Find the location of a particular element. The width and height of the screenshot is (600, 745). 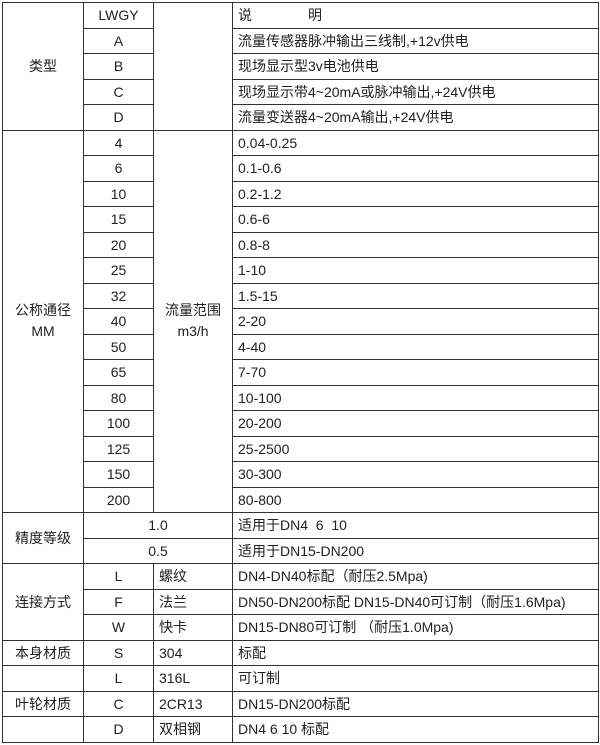

flow-range-header: 流量范围 m3/h is located at coordinates (193, 321).